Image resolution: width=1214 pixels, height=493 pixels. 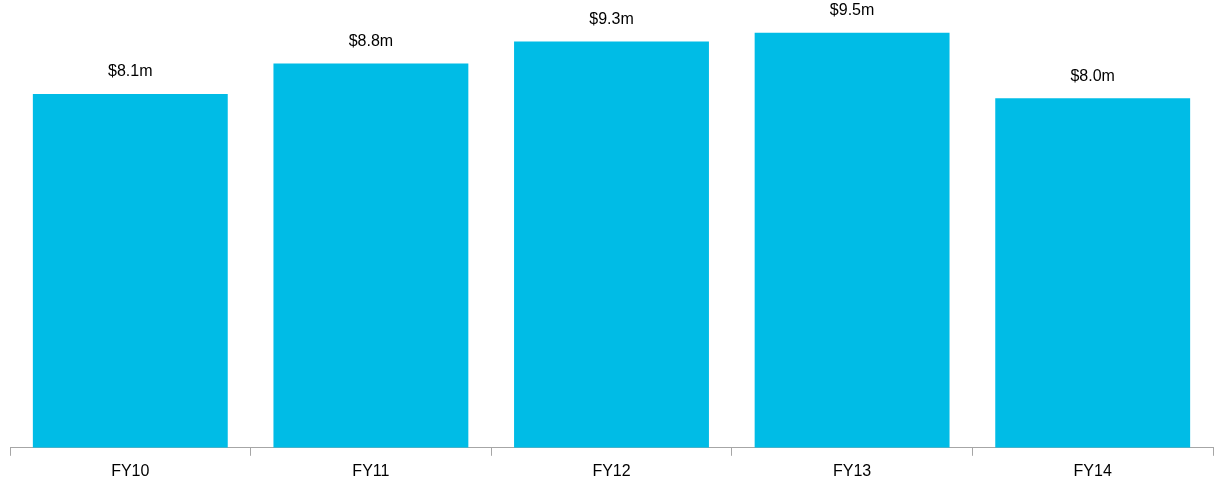 I want to click on x-tick-label: FY10, so click(x=130, y=470).